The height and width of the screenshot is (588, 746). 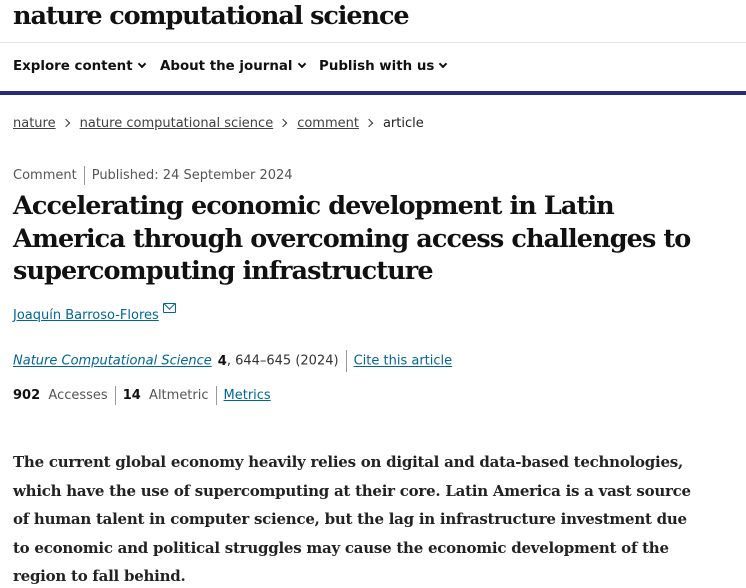 I want to click on breadcrumb-link-journal: nature computational science, so click(x=176, y=123).